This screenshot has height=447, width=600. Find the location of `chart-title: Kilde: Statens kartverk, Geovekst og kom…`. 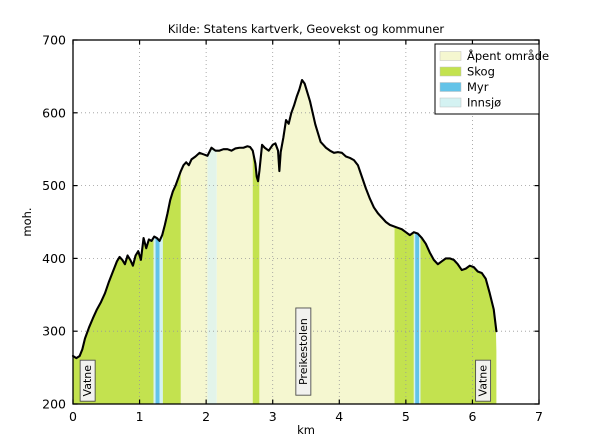

chart-title: Kilde: Statens kartverk, Geovekst og kom… is located at coordinates (306, 29).